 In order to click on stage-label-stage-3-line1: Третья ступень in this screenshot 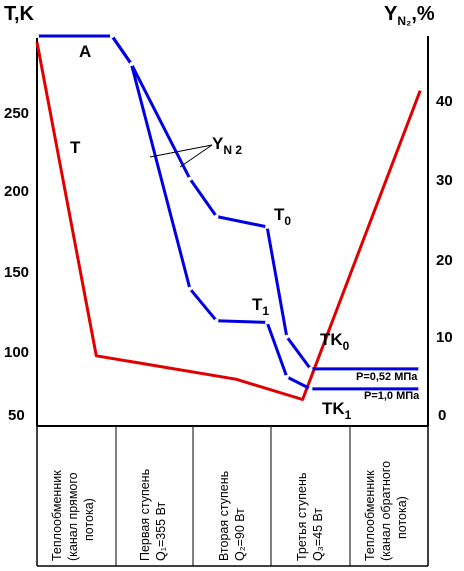, I will do `click(302, 517)`.